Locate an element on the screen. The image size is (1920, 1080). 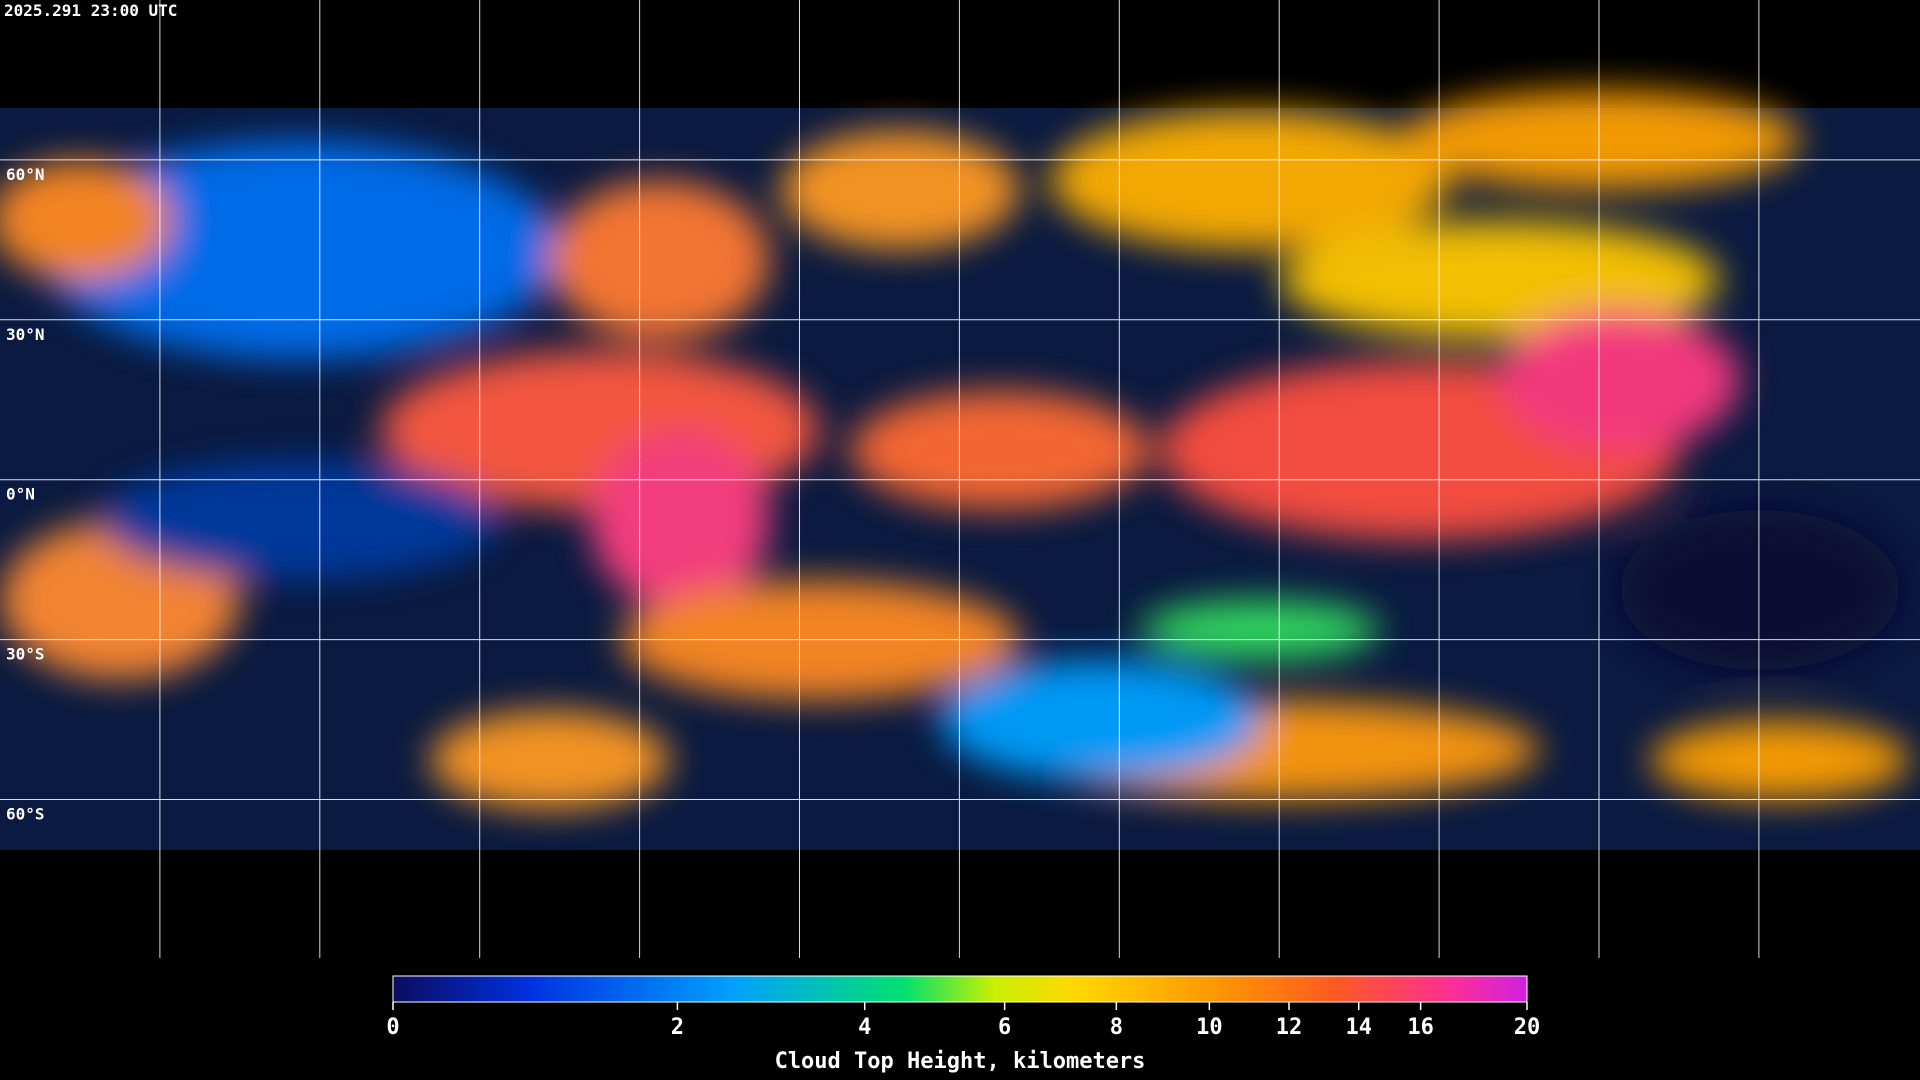
latitude-label: 30°N is located at coordinates (25, 334).